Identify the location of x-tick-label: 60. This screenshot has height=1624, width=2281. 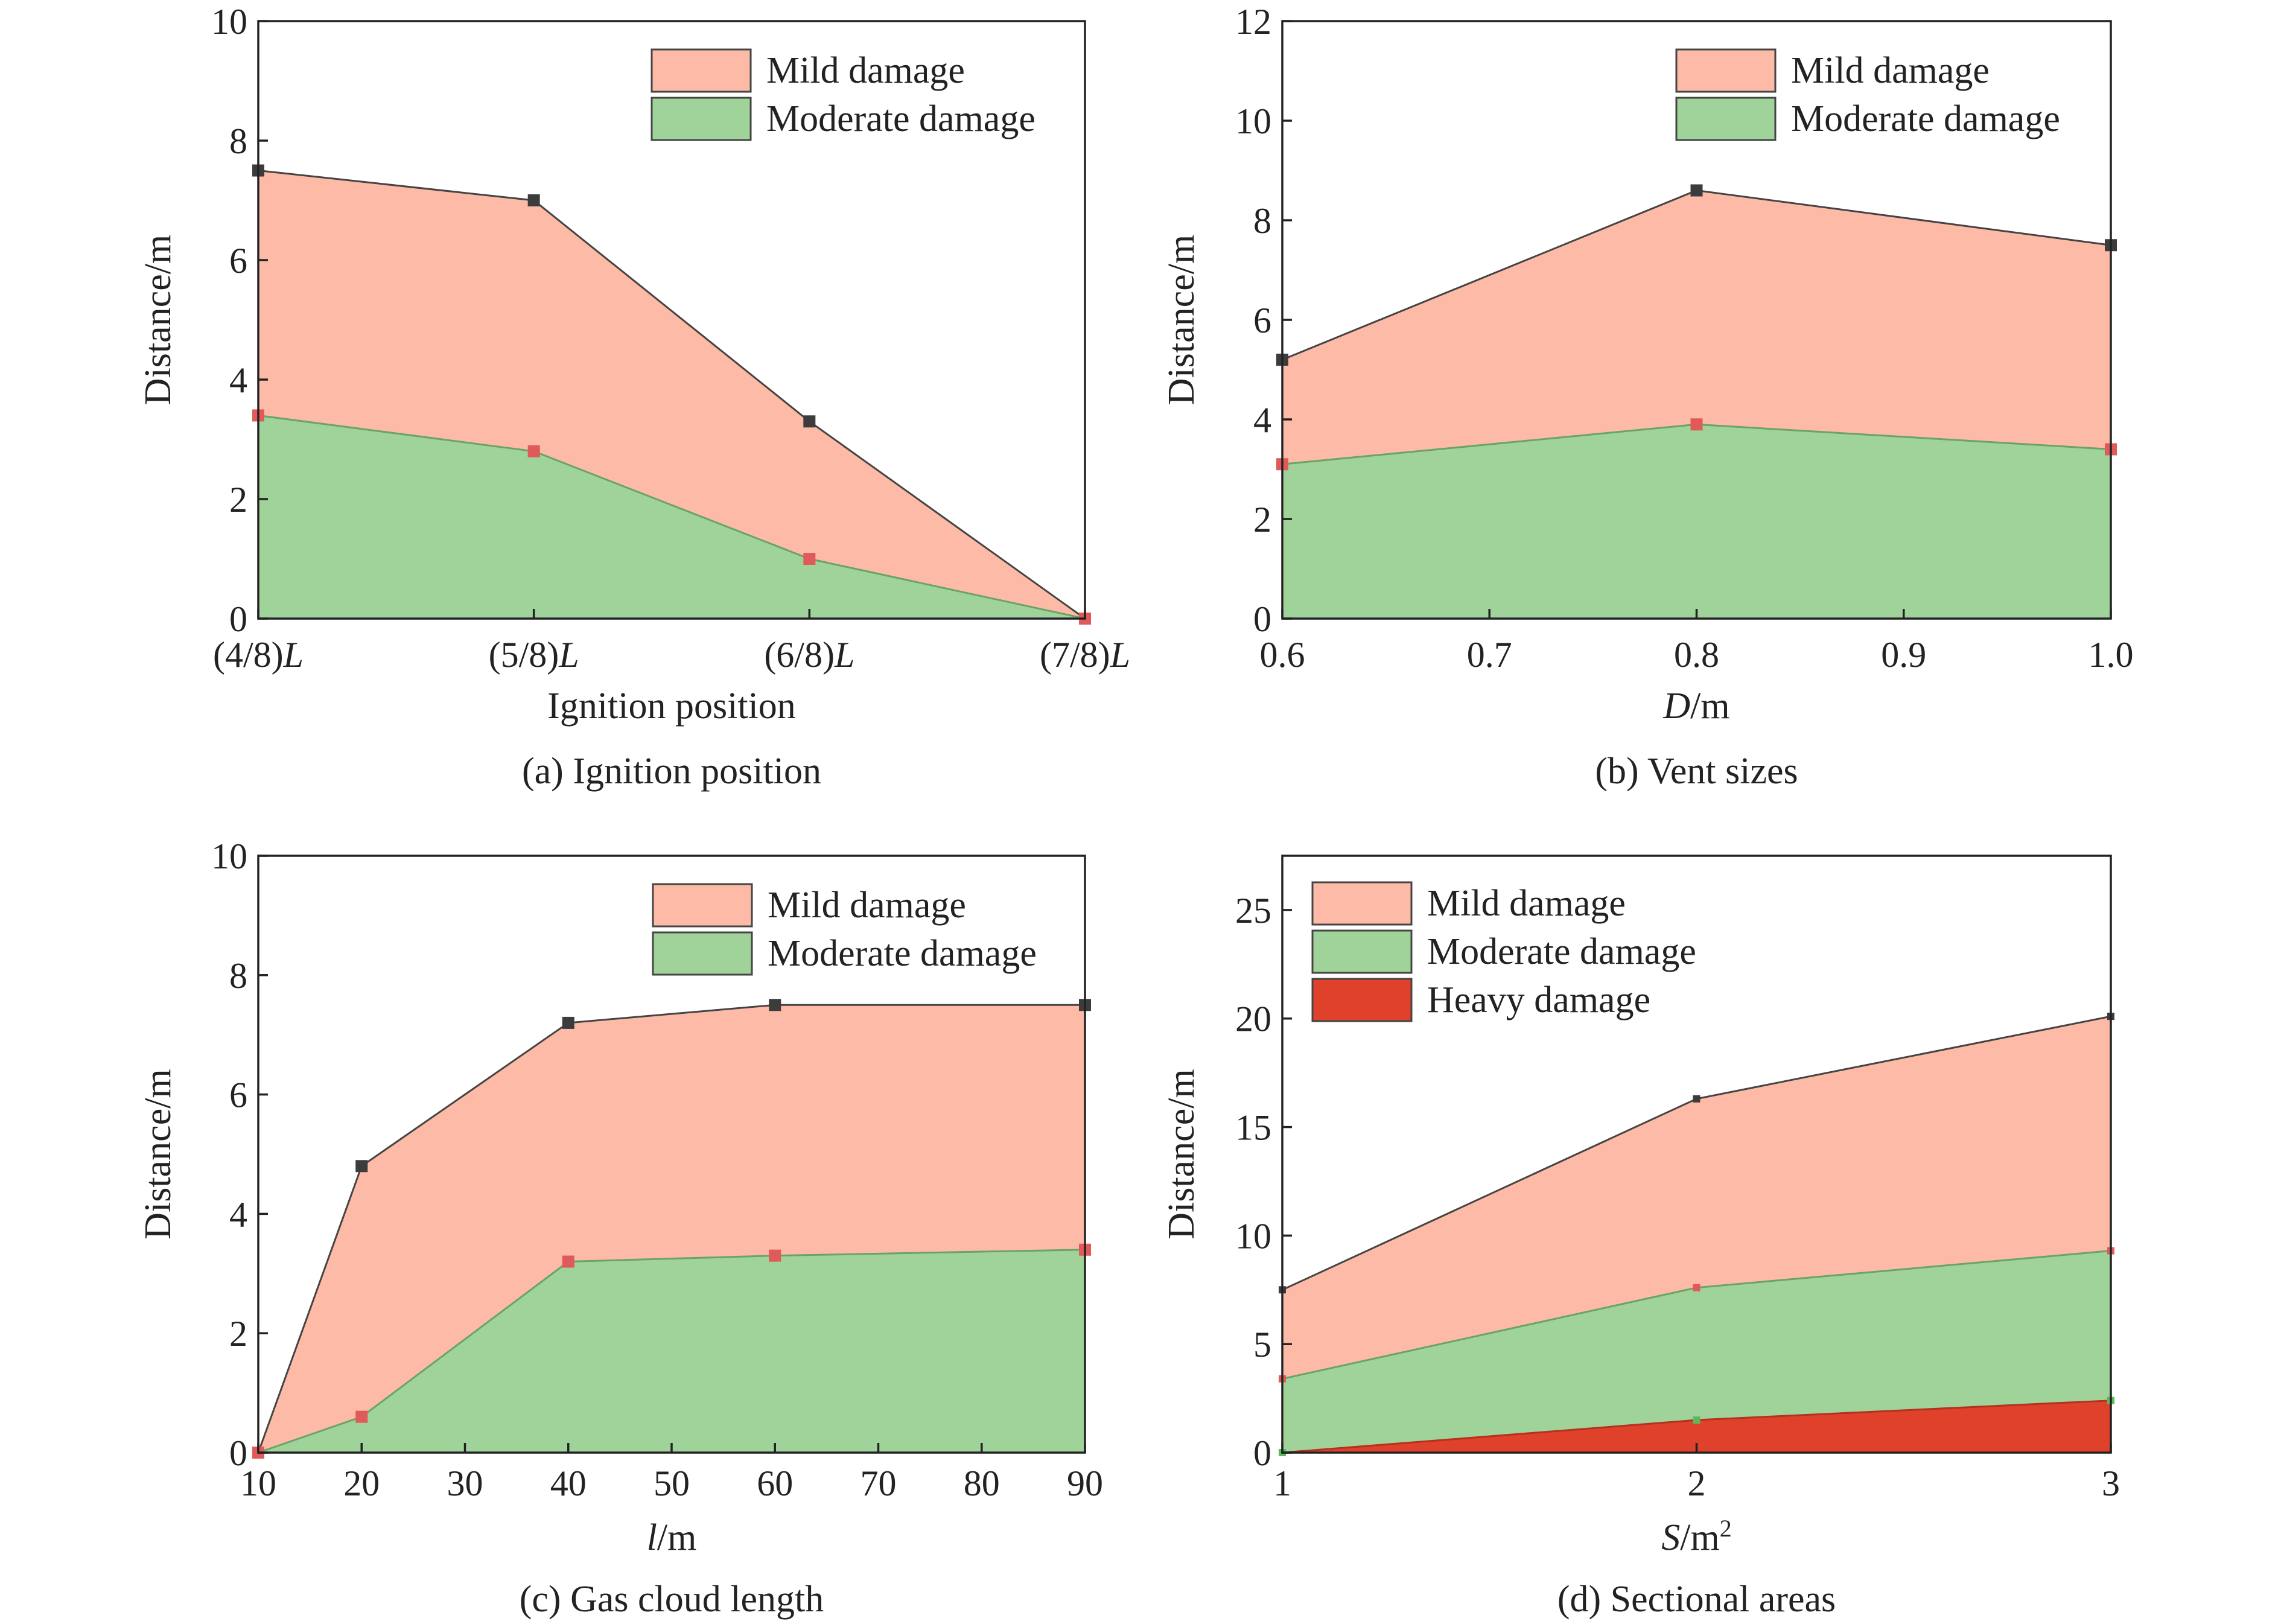
(775, 1483).